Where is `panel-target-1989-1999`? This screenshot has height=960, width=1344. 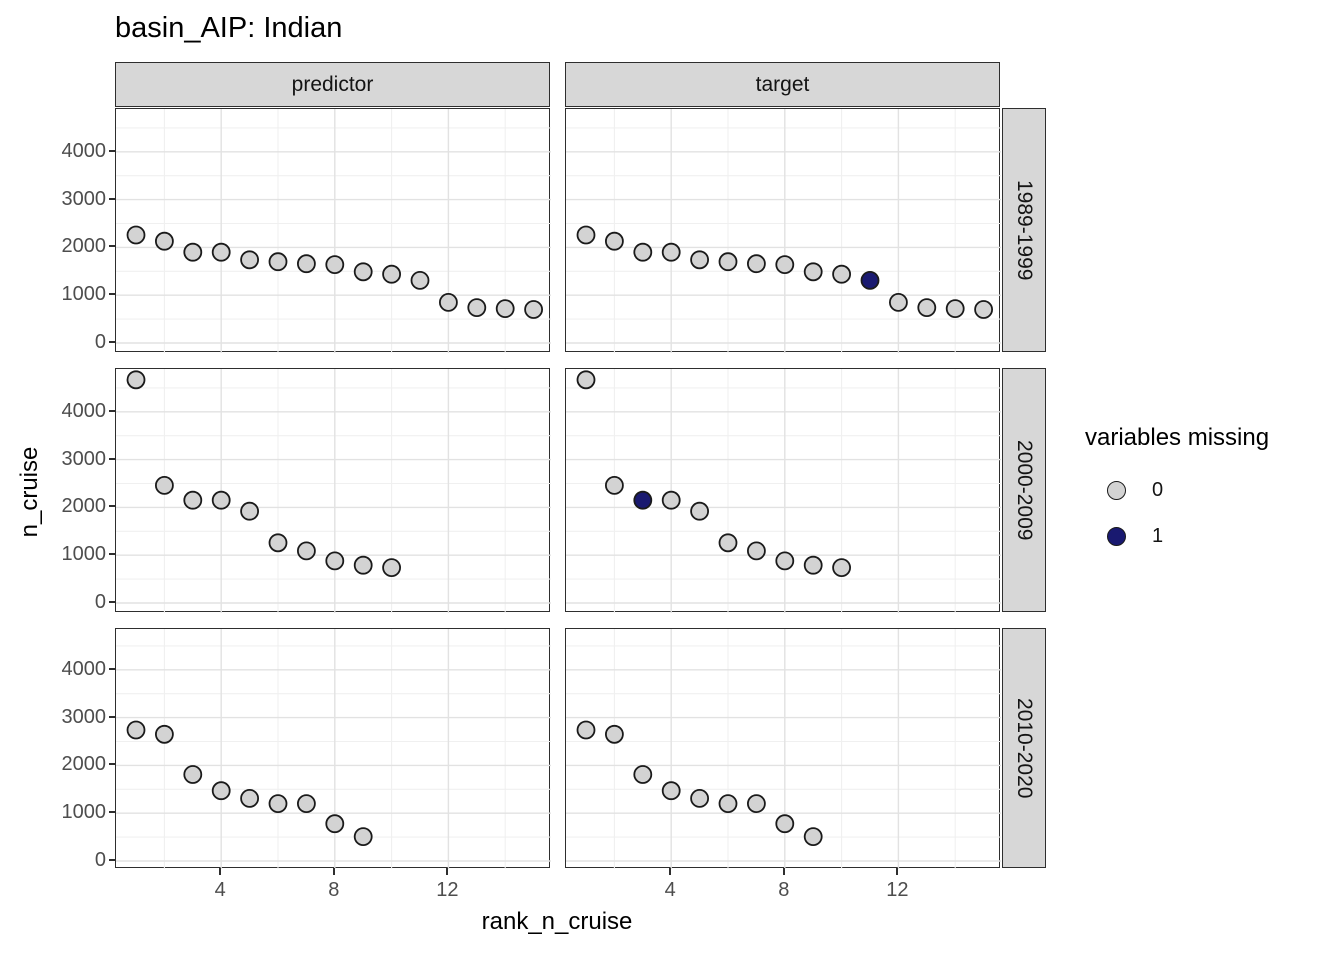 panel-target-1989-1999 is located at coordinates (783, 230).